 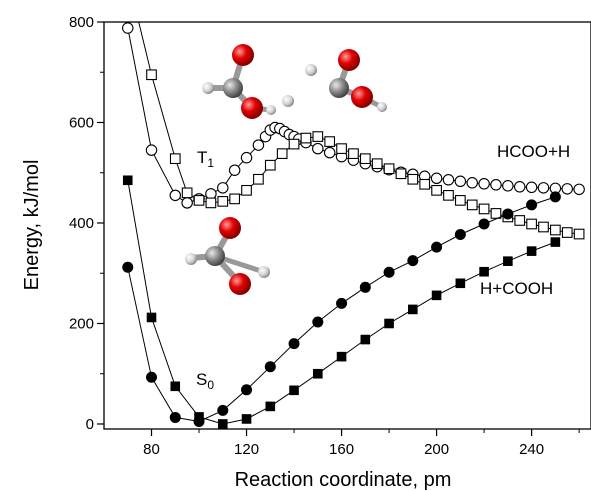 What do you see at coordinates (343, 480) in the screenshot?
I see `x-axis-title: Reaction coordinate, pm` at bounding box center [343, 480].